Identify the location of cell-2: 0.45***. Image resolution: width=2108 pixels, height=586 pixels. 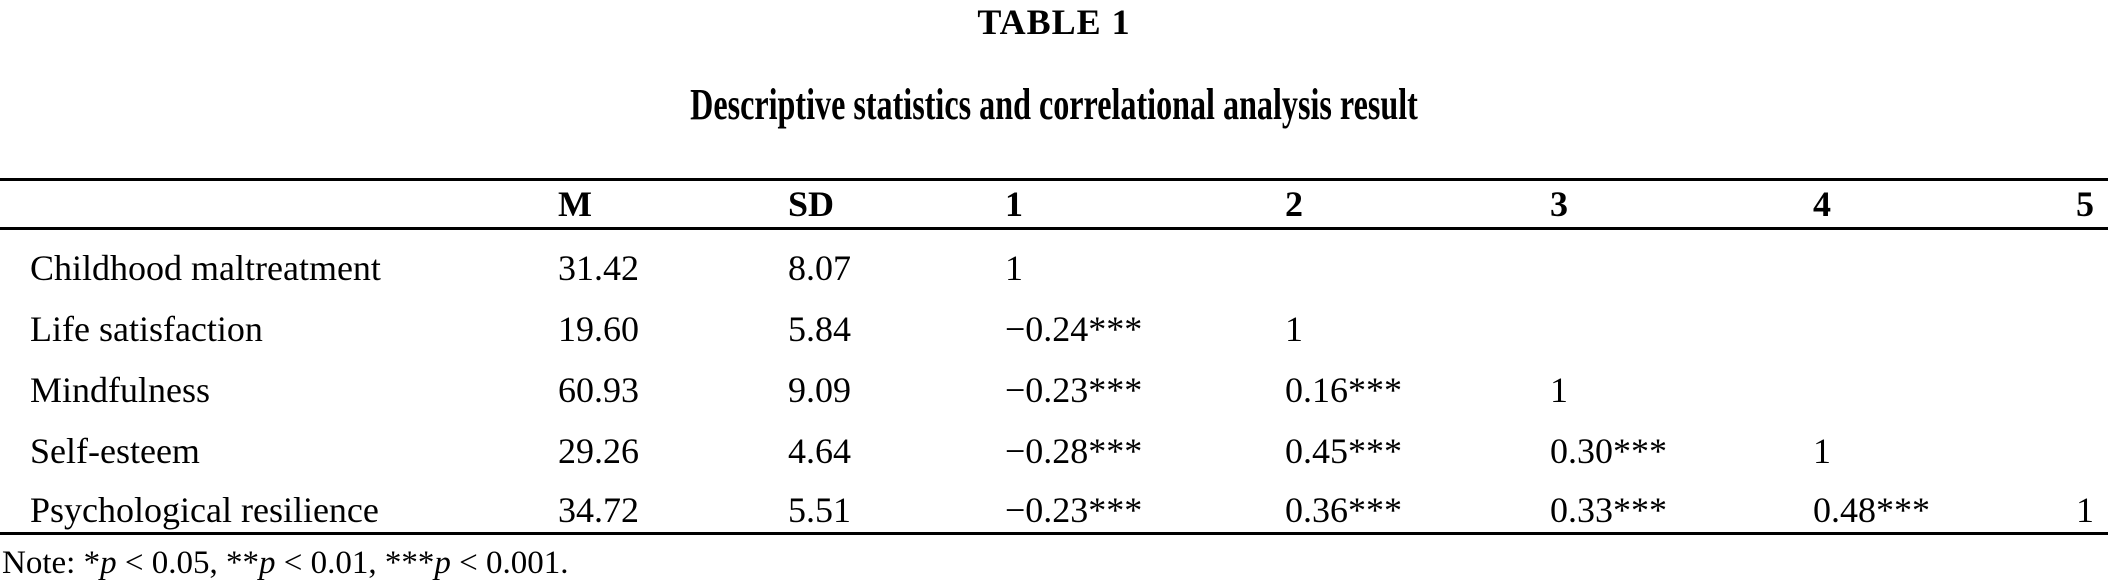
(1343, 450).